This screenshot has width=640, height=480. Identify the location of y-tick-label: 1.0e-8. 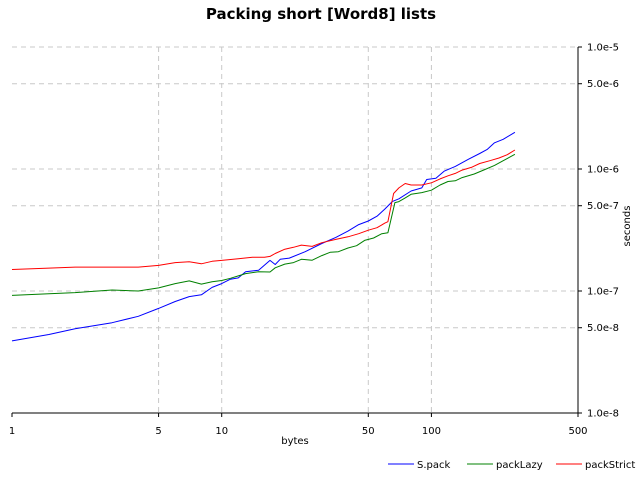
(603, 414).